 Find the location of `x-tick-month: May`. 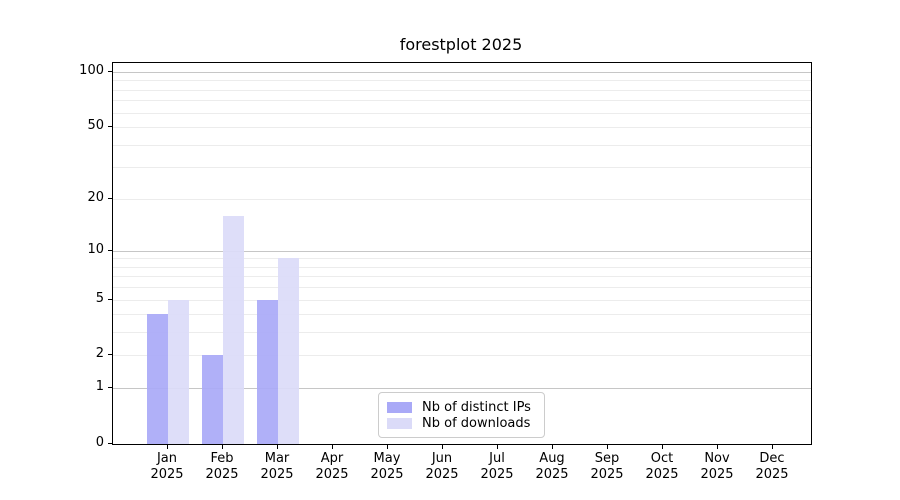

x-tick-month: May is located at coordinates (387, 458).